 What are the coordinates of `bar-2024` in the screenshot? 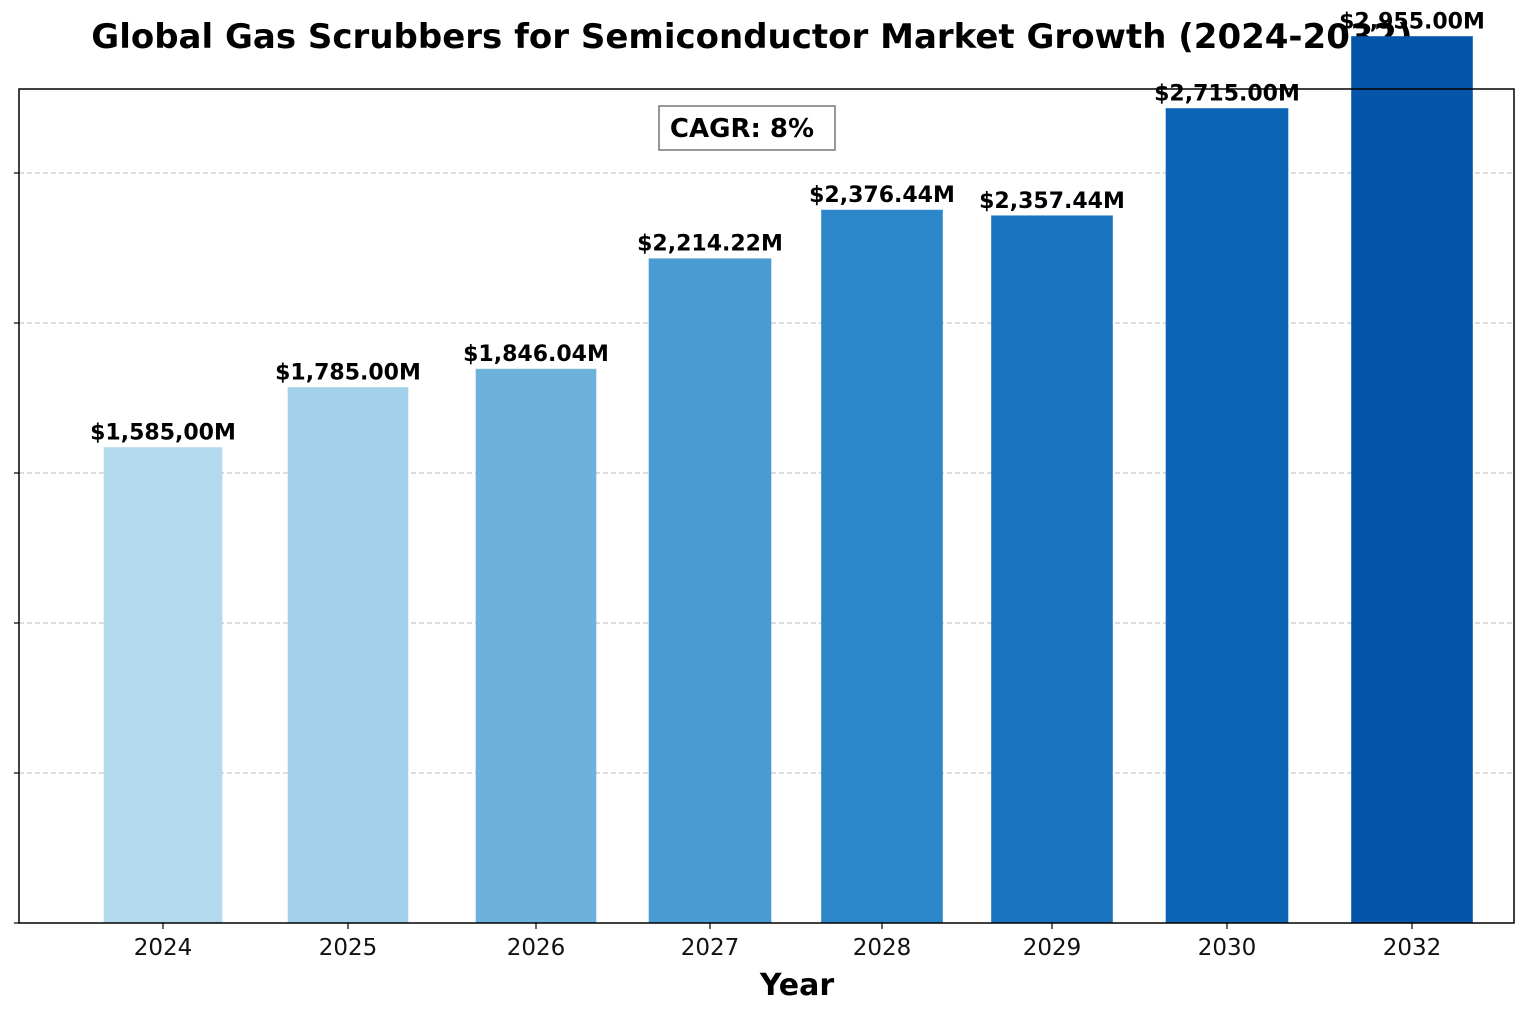 It's located at (163, 685).